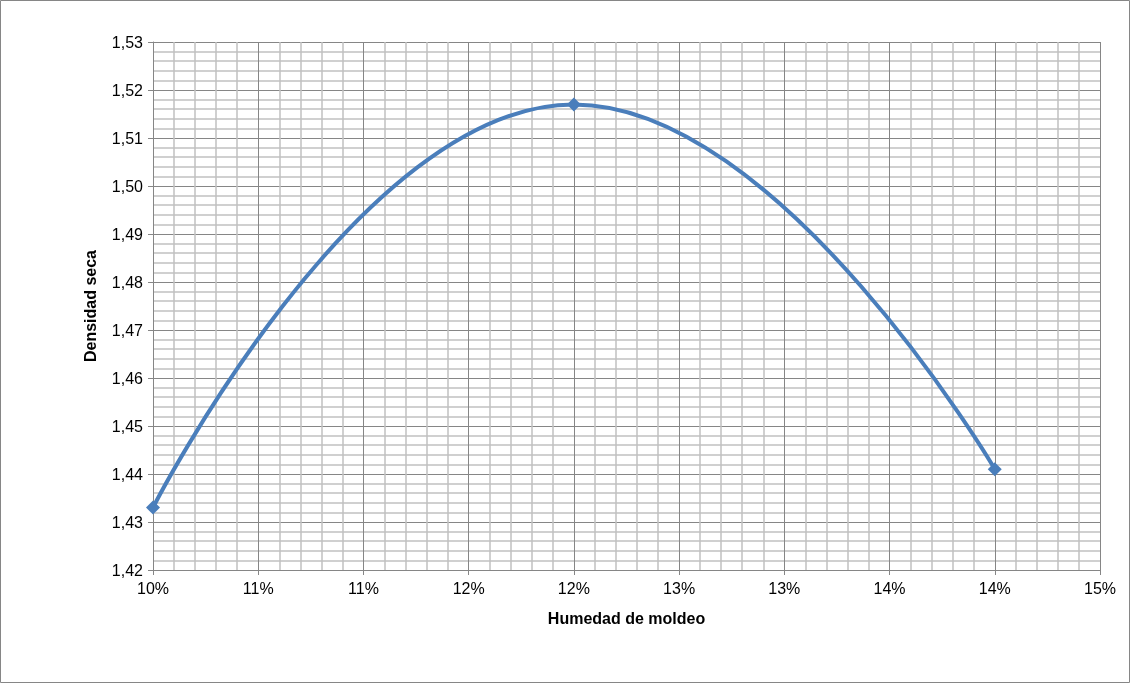  Describe the element at coordinates (127, 42) in the screenshot. I see `y-tick-label: 1,53` at that location.